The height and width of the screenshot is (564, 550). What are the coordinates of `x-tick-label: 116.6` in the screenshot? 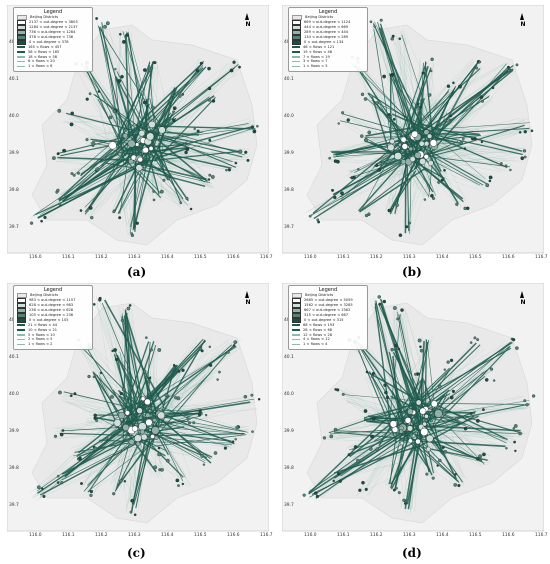 It's located at (233, 257).